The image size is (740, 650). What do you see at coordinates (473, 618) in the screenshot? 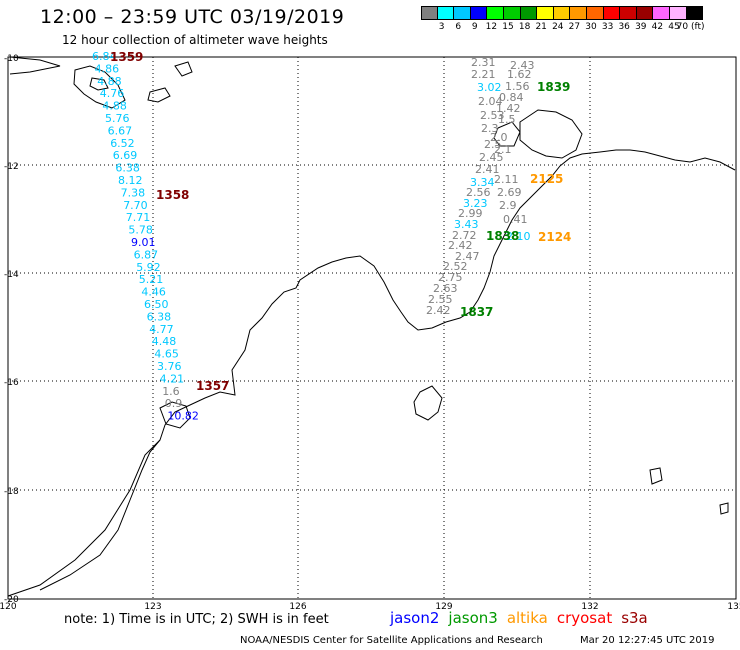
I see `satellite-legend-jason3: jason3` at bounding box center [473, 618].